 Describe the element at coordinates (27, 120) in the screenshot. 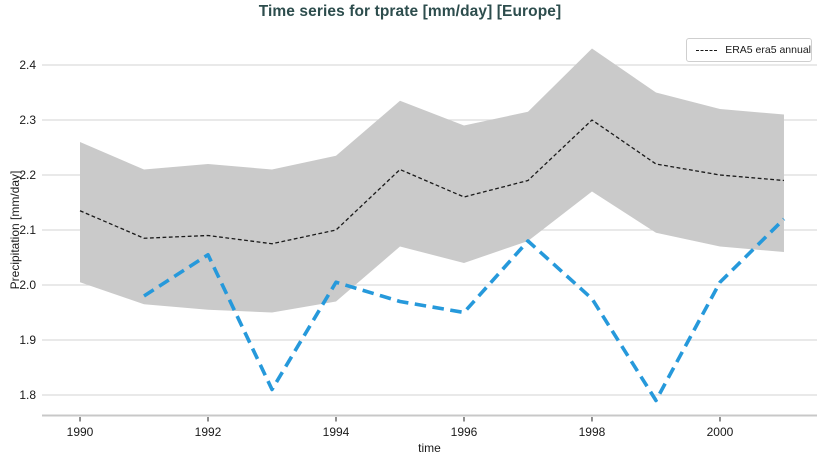

I see `y-tick-label: 2.3` at that location.